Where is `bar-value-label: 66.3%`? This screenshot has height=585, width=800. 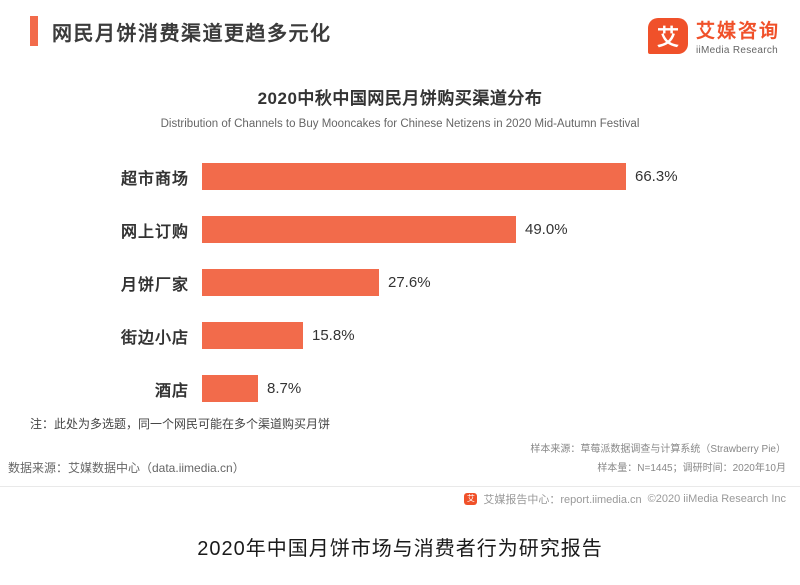
bar-value-label: 66.3% is located at coordinates (656, 176).